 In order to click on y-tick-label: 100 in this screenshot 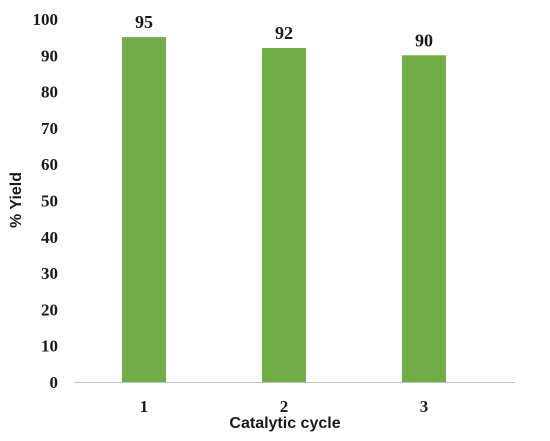, I will do `click(46, 19)`.